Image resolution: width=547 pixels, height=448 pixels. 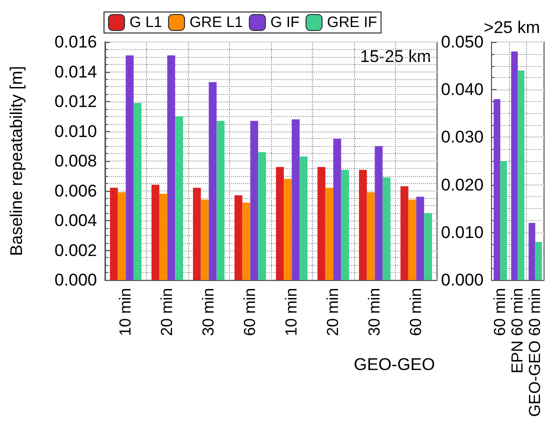 I want to click on legend-label: G IF, so click(x=285, y=22).